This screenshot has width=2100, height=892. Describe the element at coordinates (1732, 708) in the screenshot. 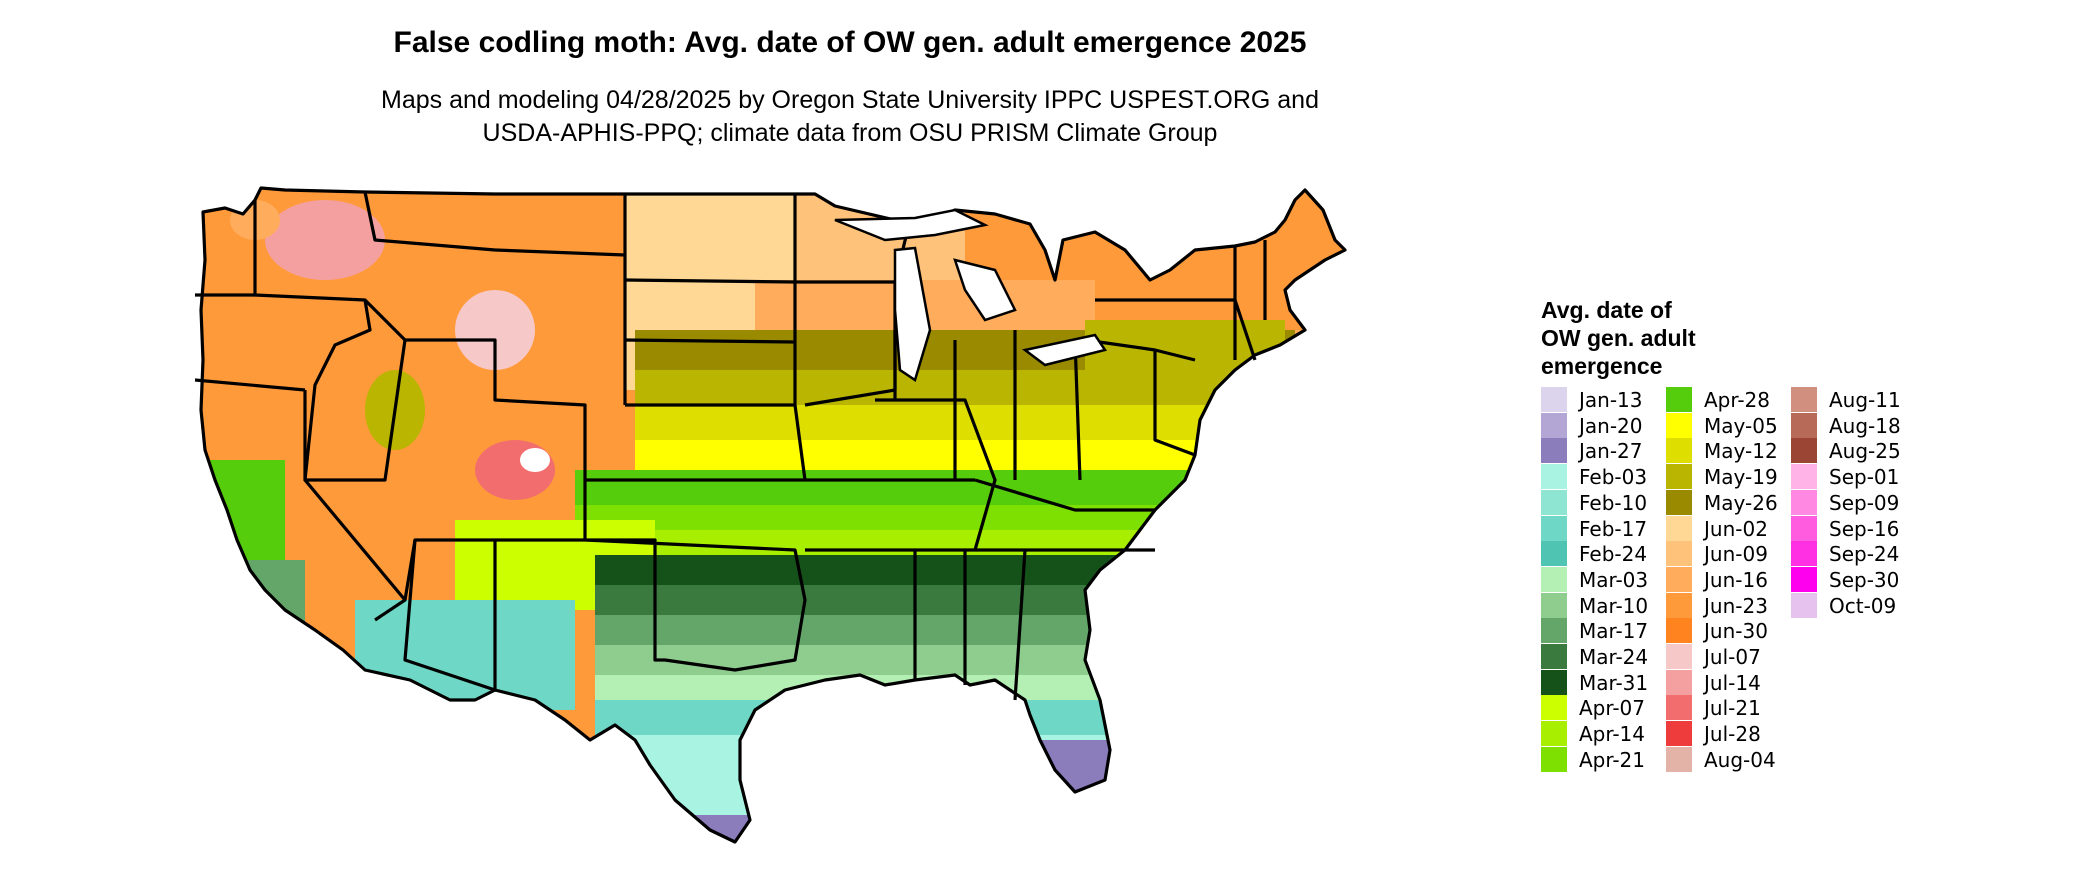

I see `legend-label: Jul-21` at that location.